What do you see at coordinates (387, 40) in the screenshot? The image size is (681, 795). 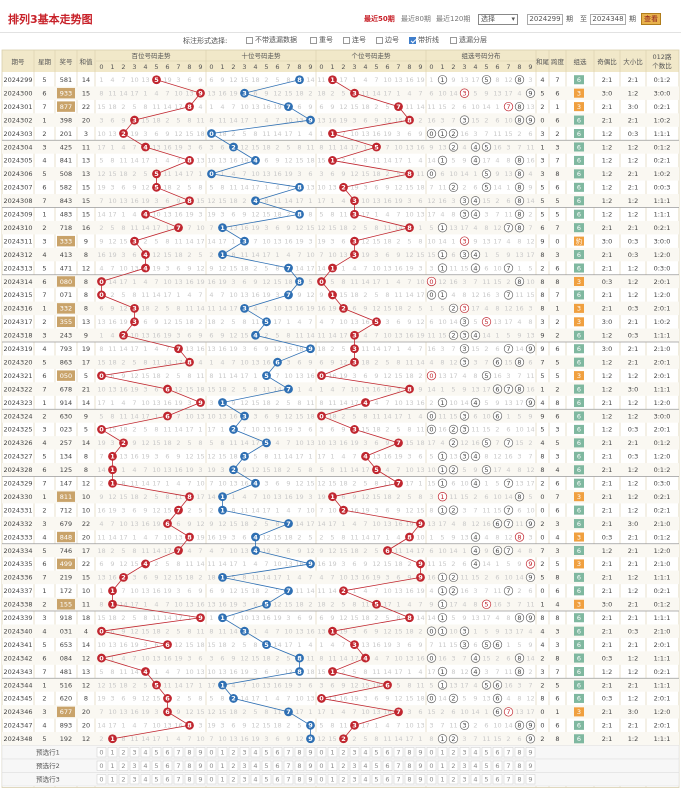 I see `option-edge: 边号` at bounding box center [387, 40].